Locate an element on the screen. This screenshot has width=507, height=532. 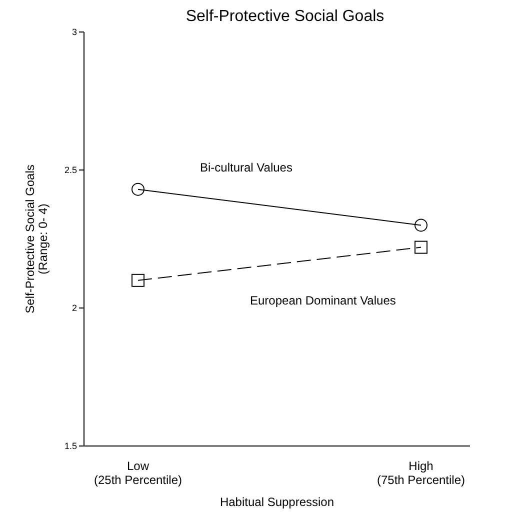
series-label: Bi-cultural Values is located at coordinates (246, 167).